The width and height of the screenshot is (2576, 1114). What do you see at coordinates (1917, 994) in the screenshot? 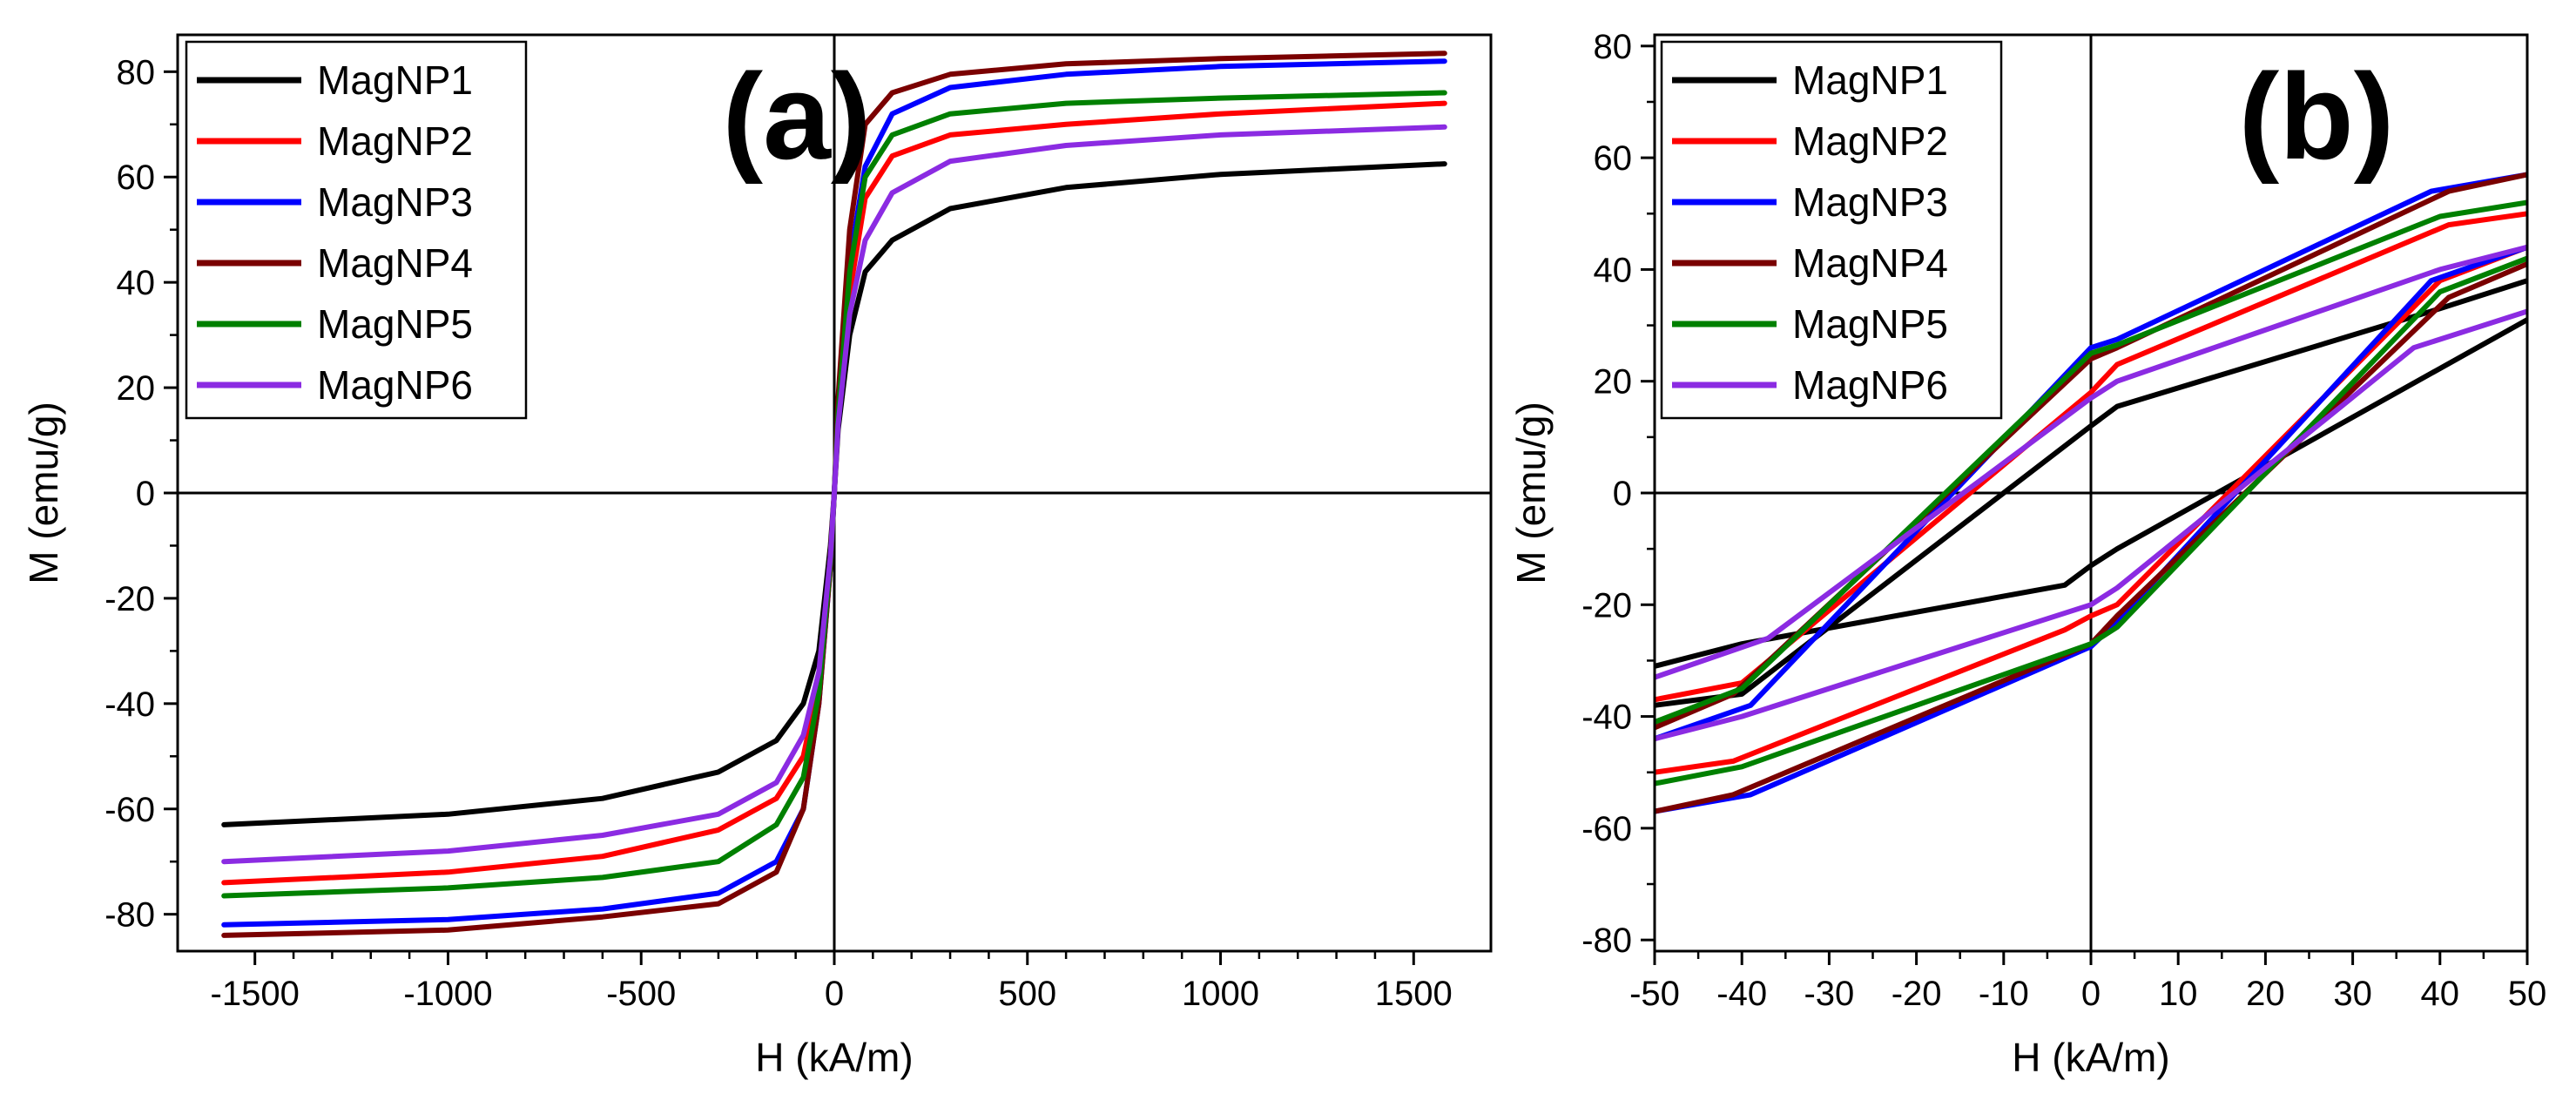
I see `panel-b-x-tick-label: -20` at bounding box center [1917, 994].